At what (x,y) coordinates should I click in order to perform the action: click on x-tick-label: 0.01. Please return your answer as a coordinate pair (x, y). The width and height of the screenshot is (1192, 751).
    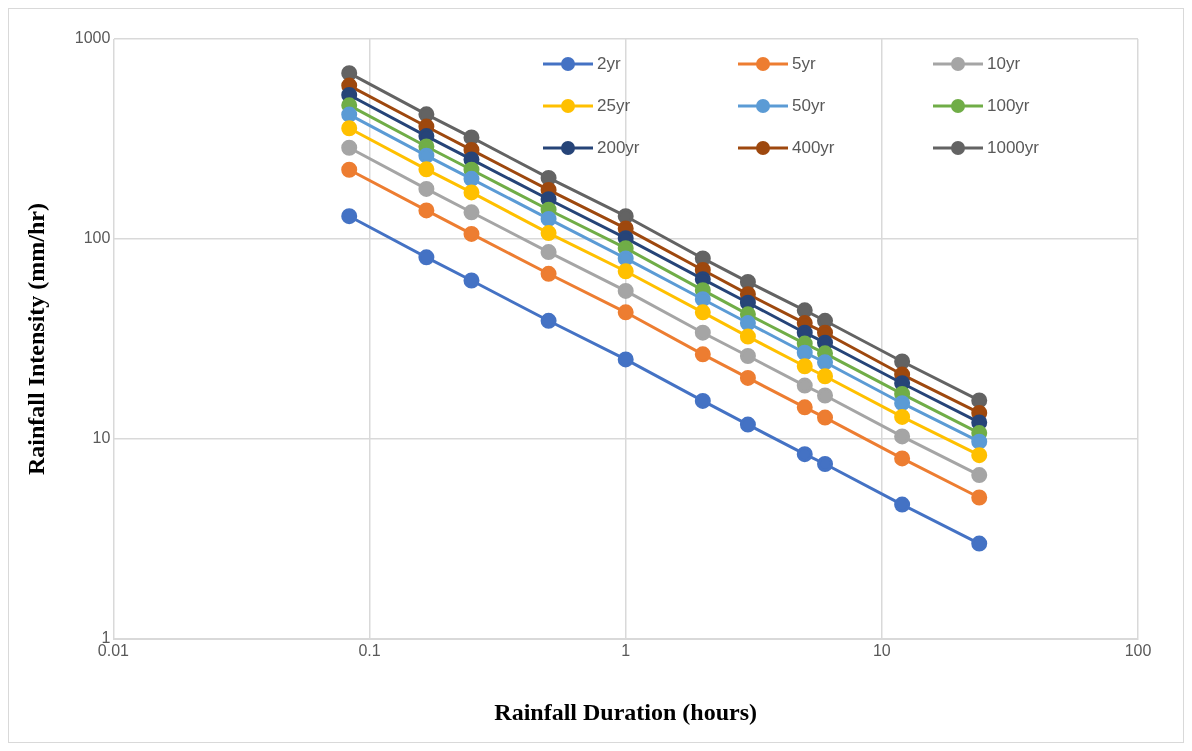
    Looking at the image, I should click on (113, 651).